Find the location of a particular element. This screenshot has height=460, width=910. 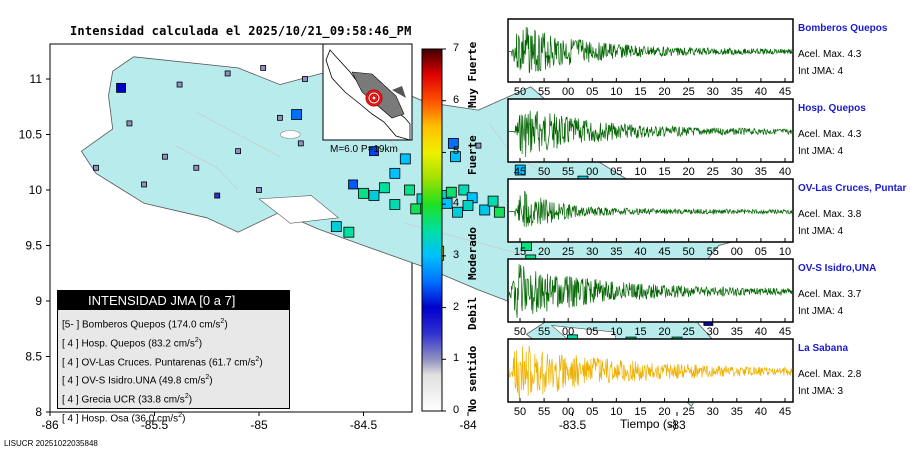

legend-row: [ 4 ] OV-S Isidro.UNA (49.8 cm/s2) is located at coordinates (137, 380).